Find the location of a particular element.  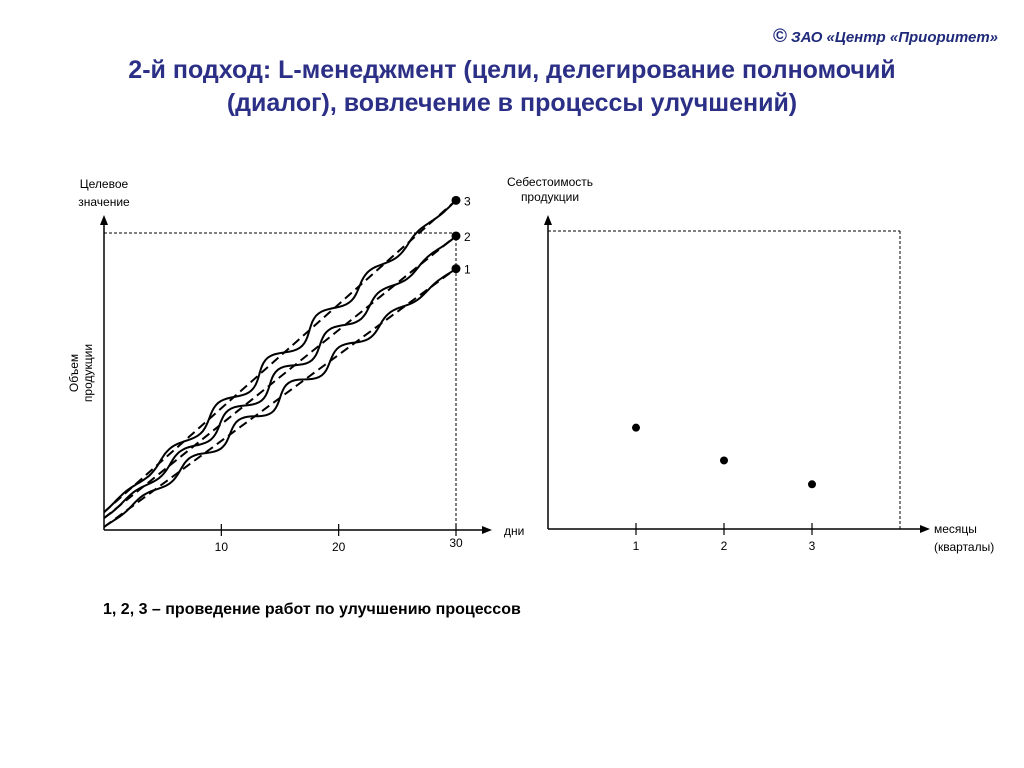

x-tick-label-right-2: 2 is located at coordinates (724, 546).